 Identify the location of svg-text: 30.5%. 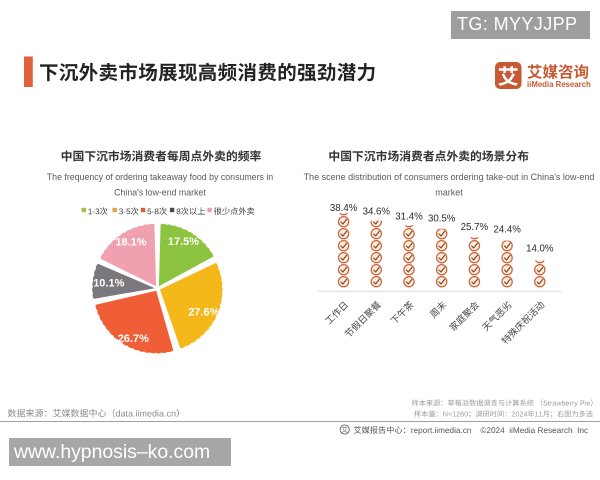
(442, 218).